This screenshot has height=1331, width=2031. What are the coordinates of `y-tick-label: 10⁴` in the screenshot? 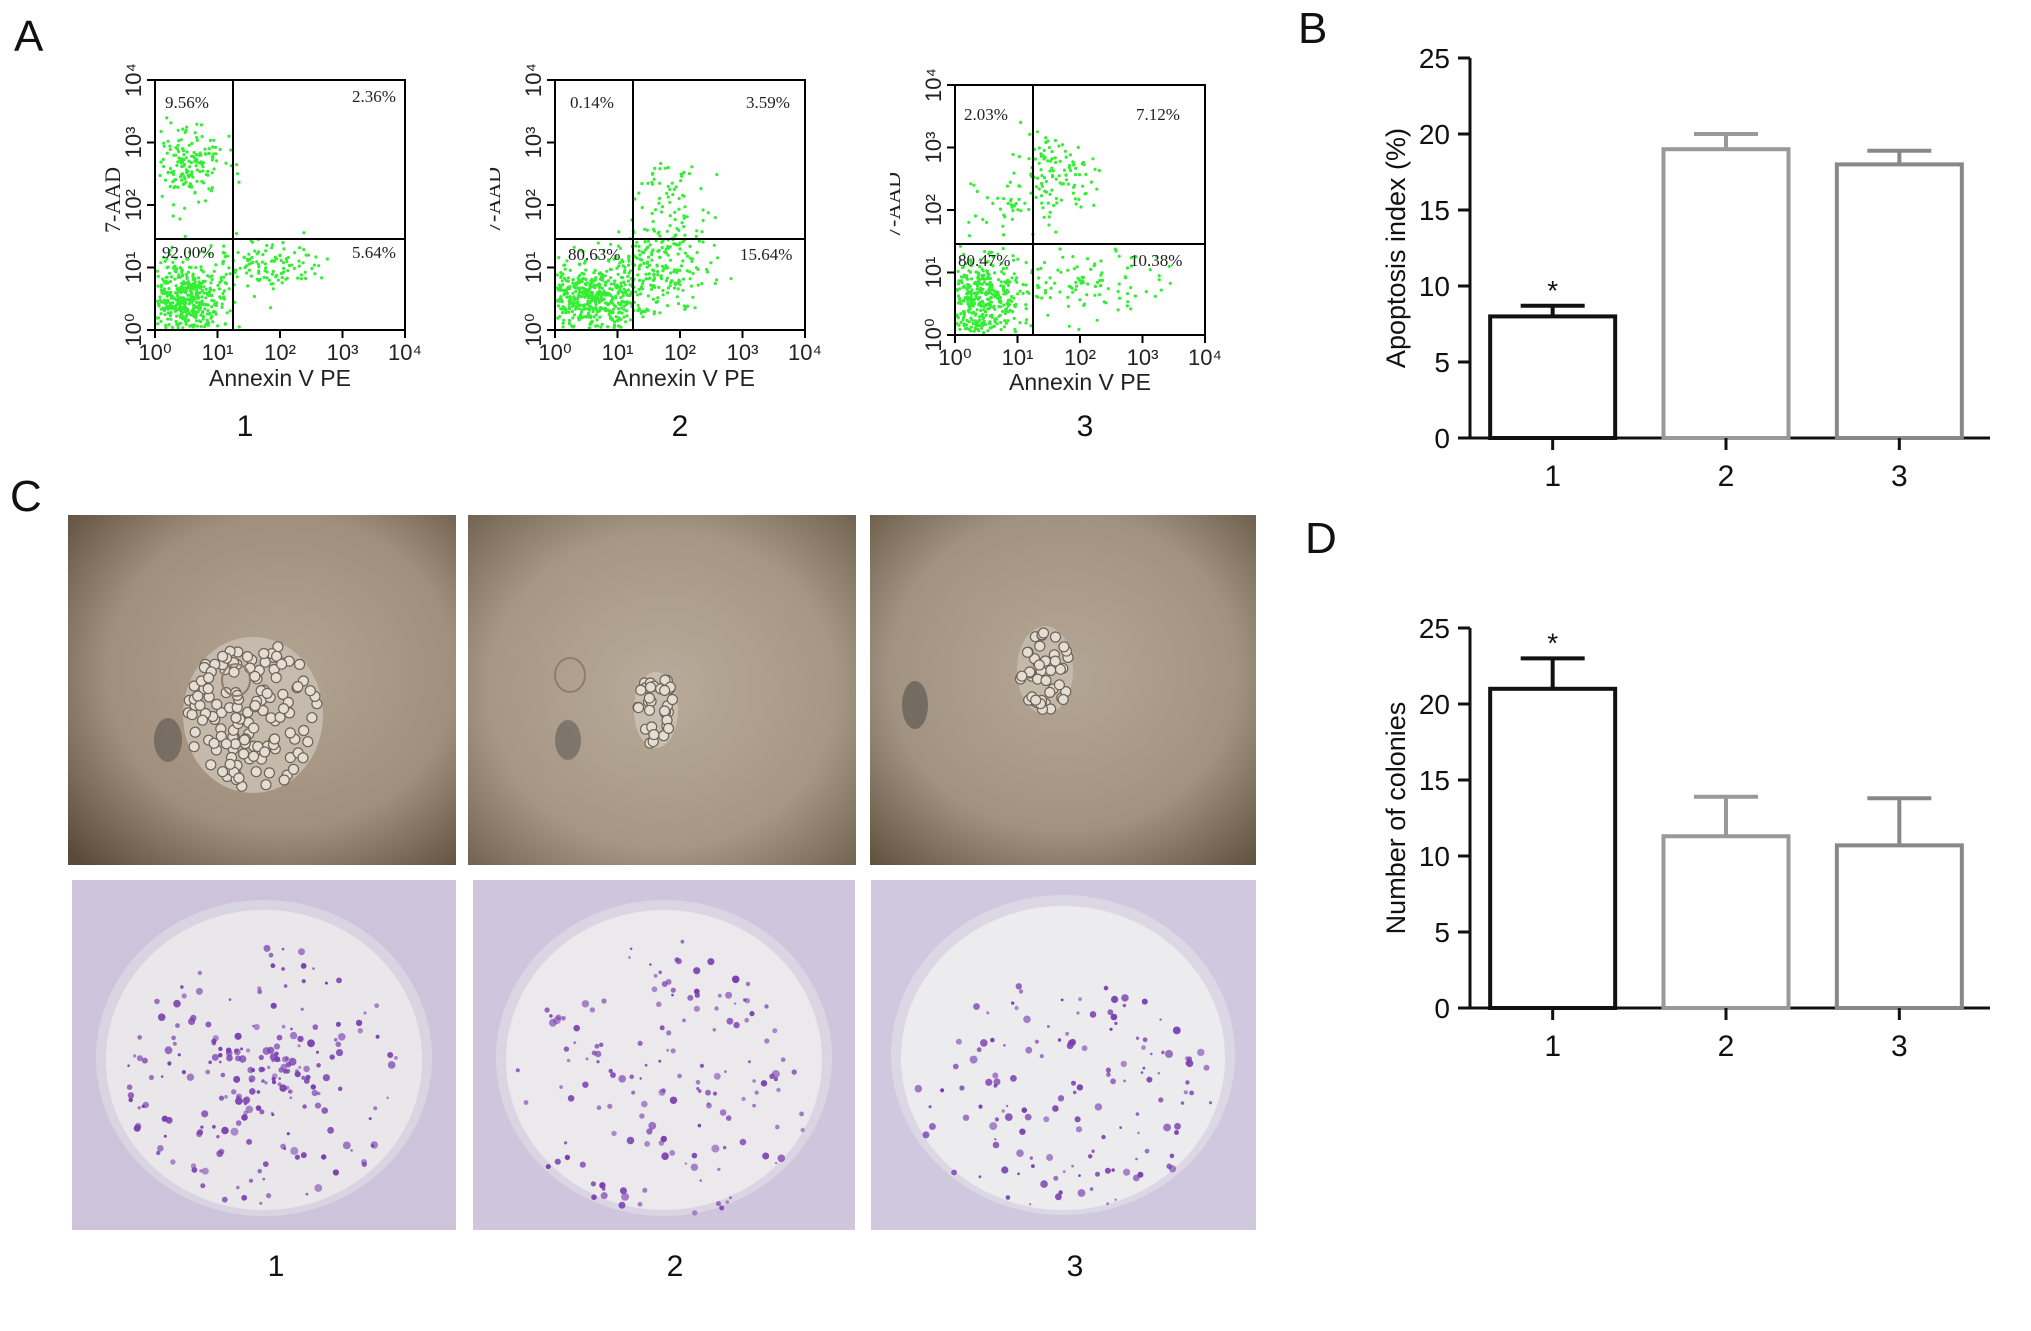 It's located at (533, 80).